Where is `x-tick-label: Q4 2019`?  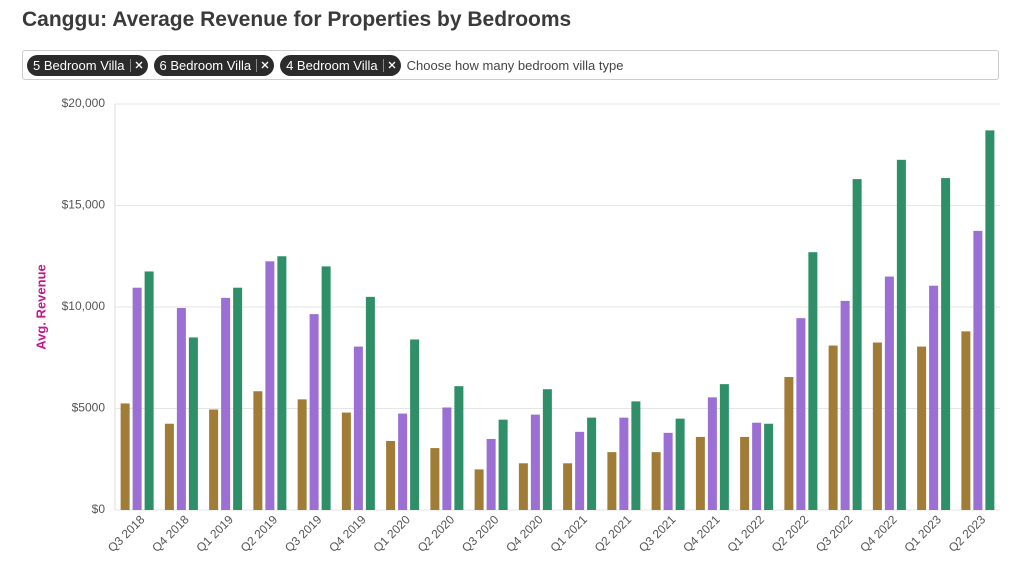 x-tick-label: Q4 2019 is located at coordinates (347, 533).